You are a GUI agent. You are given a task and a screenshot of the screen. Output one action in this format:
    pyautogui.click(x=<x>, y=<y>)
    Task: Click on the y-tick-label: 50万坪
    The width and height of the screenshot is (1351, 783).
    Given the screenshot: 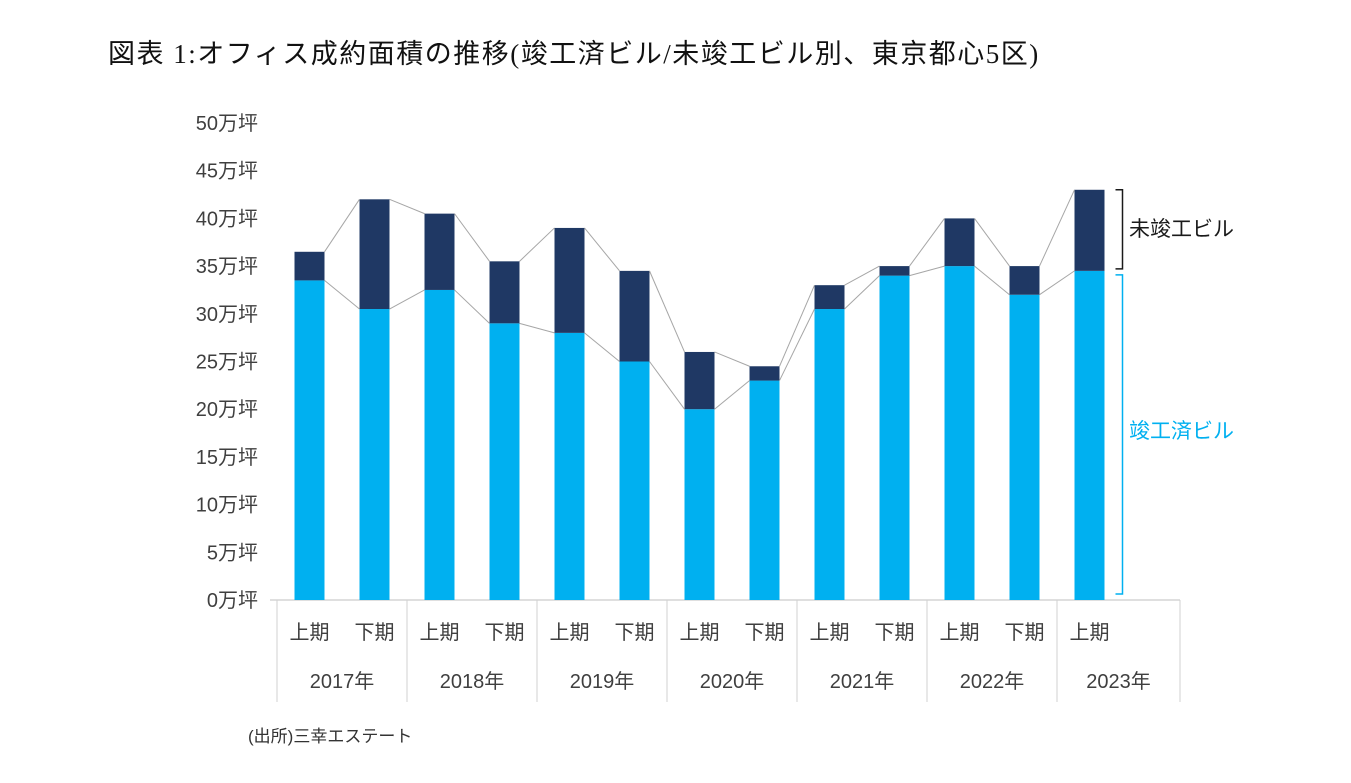 What is the action you would take?
    pyautogui.click(x=227, y=123)
    